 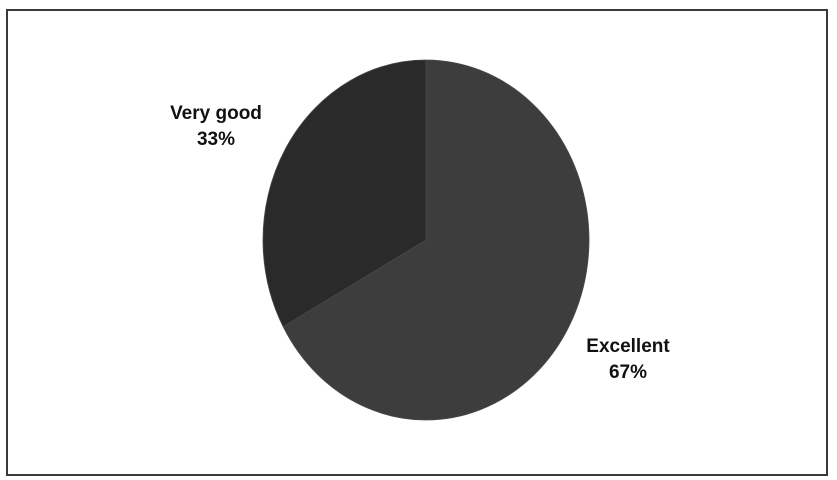 I want to click on slice-percent-excellent: 67%, so click(x=628, y=372).